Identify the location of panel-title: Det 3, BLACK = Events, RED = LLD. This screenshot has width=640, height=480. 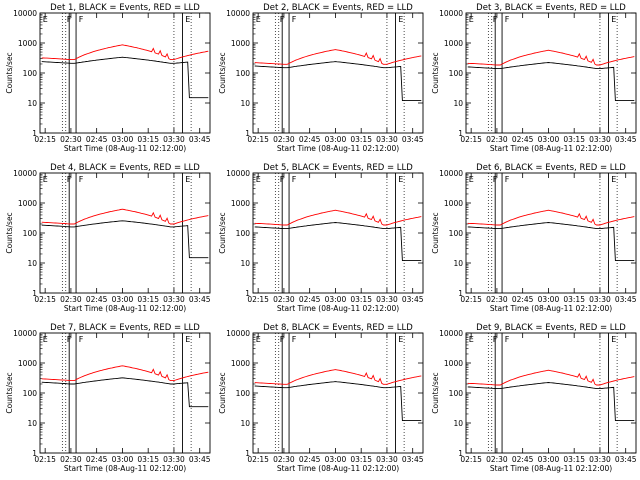
(551, 8).